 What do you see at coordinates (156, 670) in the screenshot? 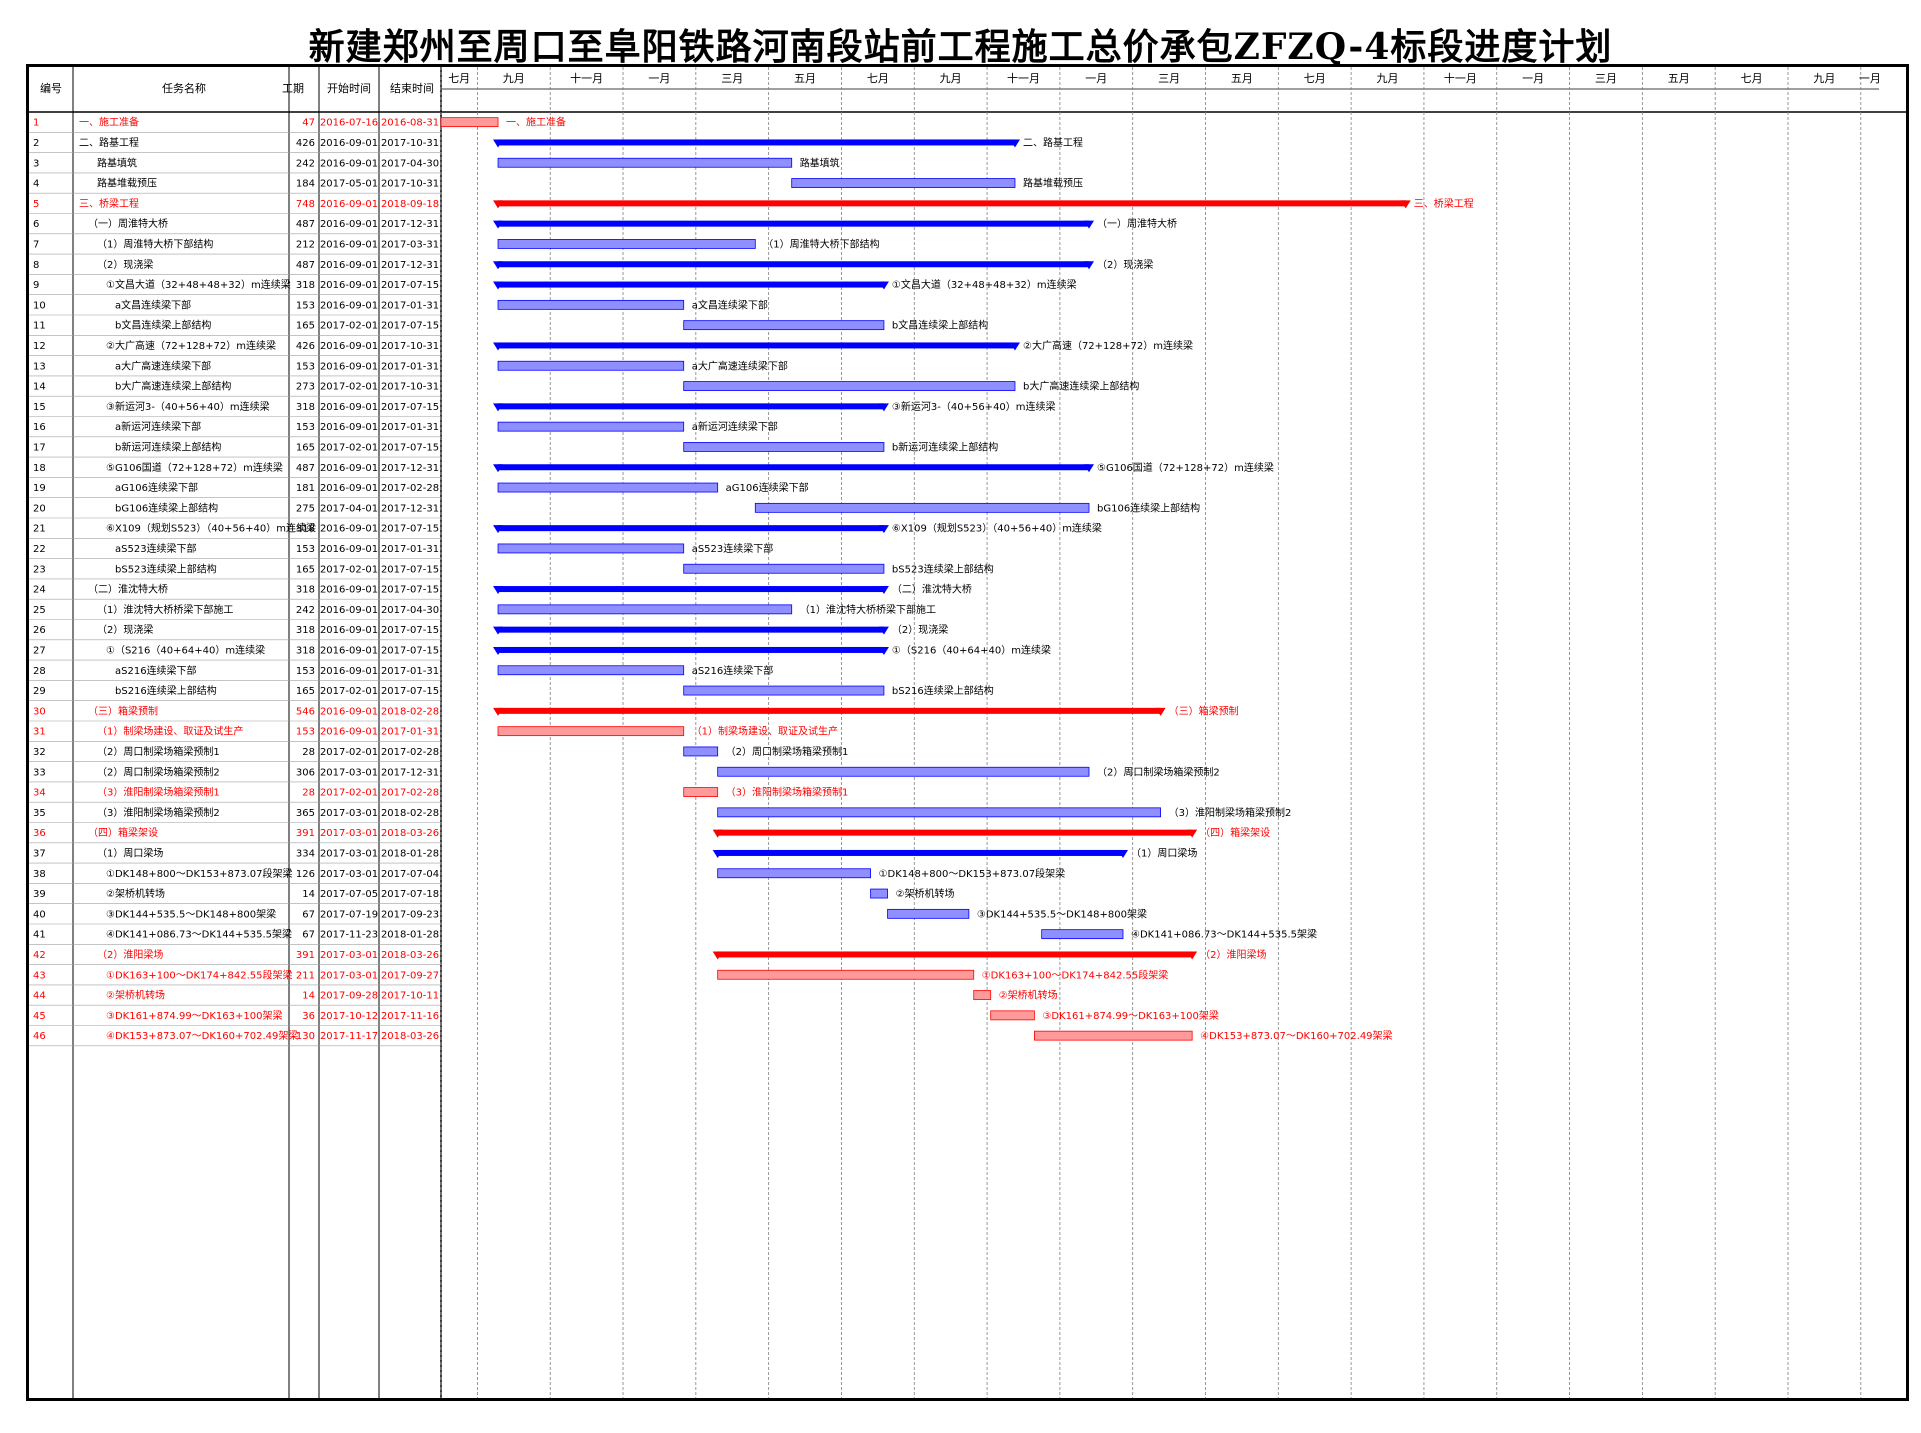
I see `task-name-cell: aS216连续梁下部` at bounding box center [156, 670].